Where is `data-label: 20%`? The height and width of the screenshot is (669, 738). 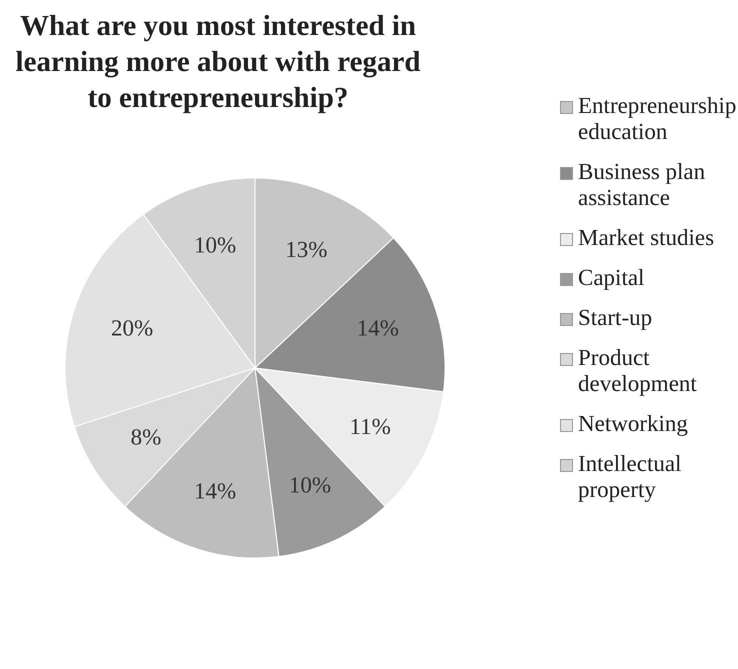 data-label: 20% is located at coordinates (132, 328).